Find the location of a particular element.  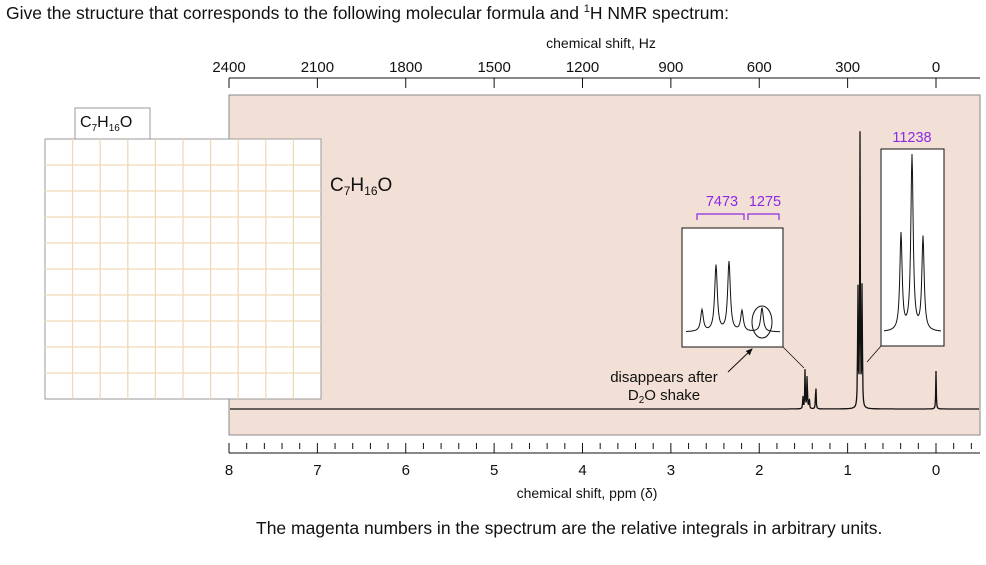

integral-bracket-oh is located at coordinates (763, 216).